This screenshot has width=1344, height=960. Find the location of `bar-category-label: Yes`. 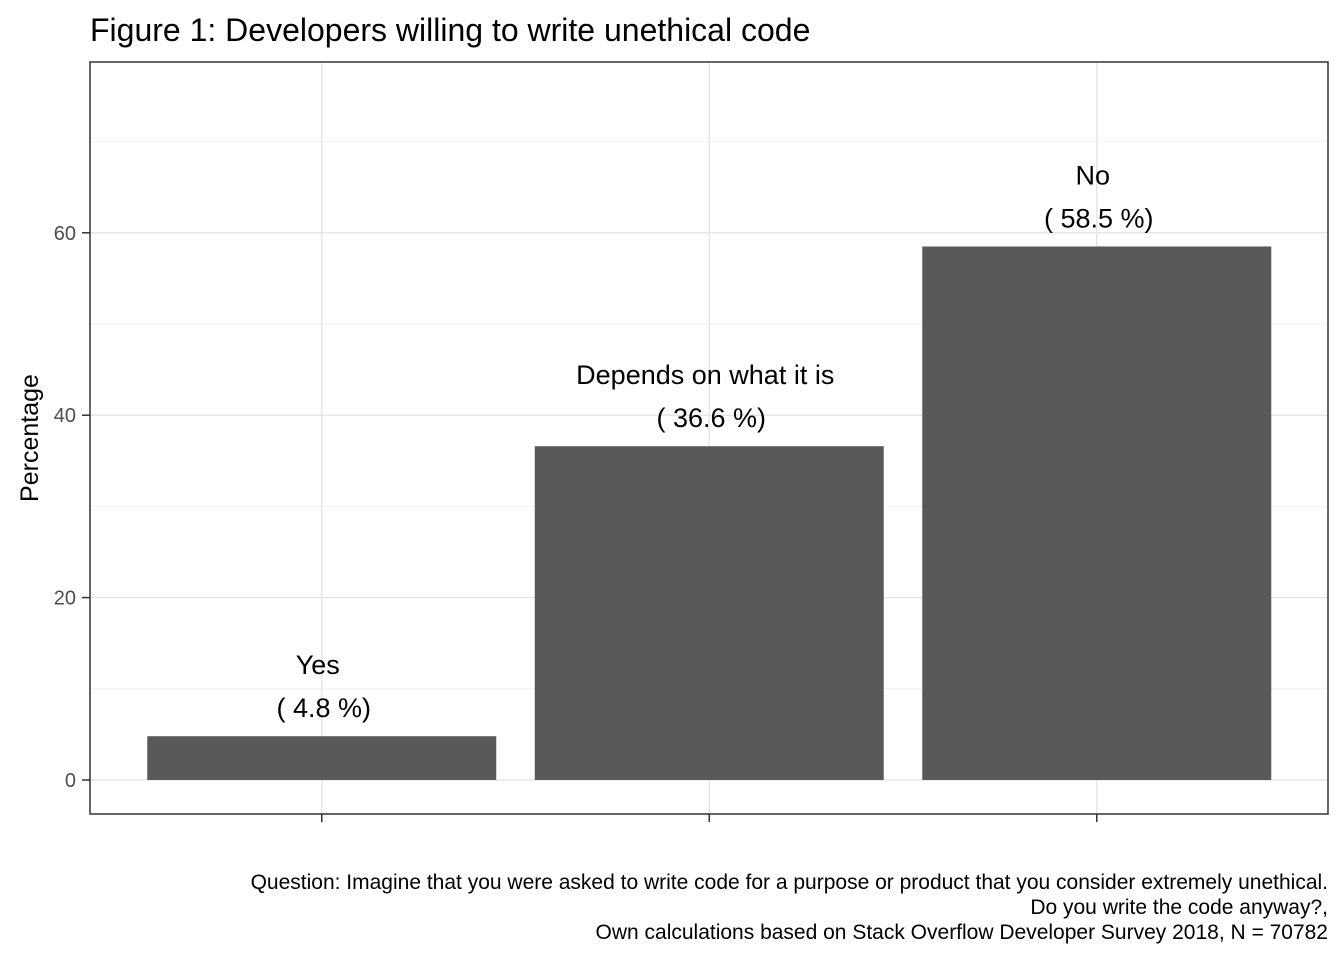

bar-category-label: Yes is located at coordinates (318, 665).